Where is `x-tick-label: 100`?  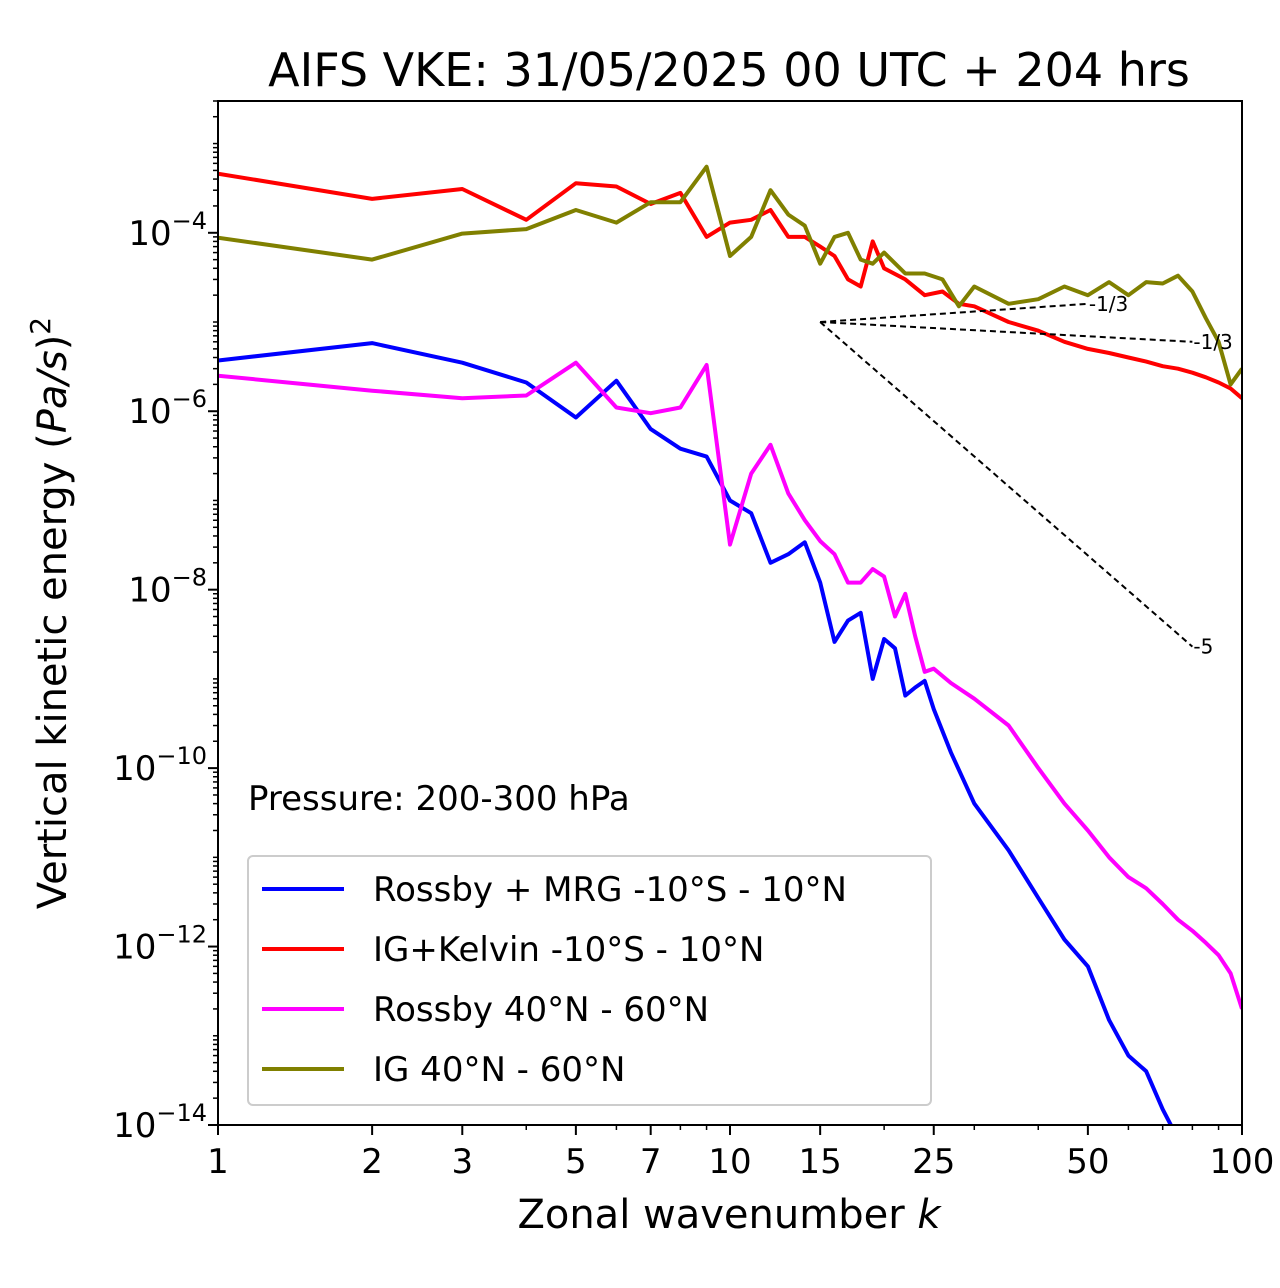
x-tick-label: 100 is located at coordinates (1242, 1162).